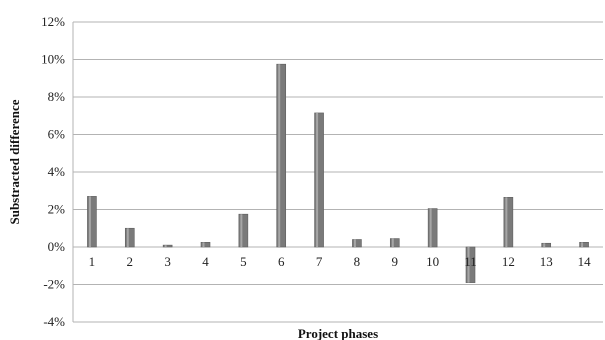 Image resolution: width=605 pixels, height=340 pixels. Describe the element at coordinates (395, 261) in the screenshot. I see `x-tick-label: 9` at that location.